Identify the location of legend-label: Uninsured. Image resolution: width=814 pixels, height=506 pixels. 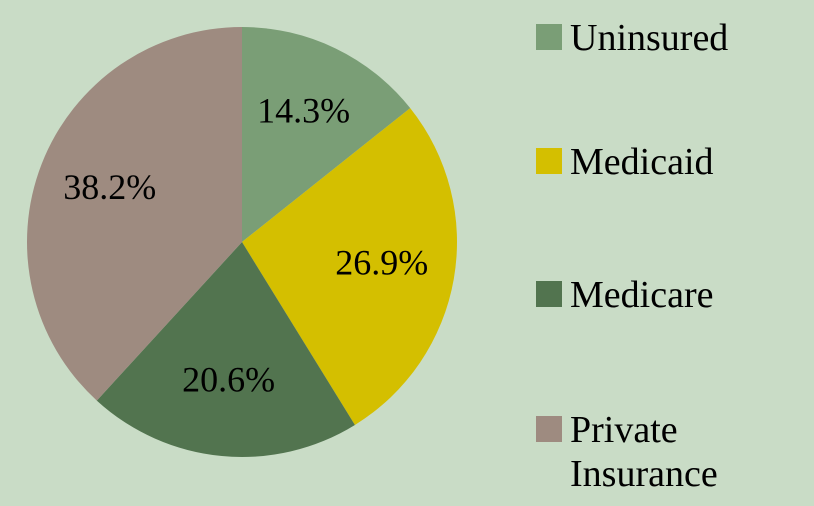
(649, 38).